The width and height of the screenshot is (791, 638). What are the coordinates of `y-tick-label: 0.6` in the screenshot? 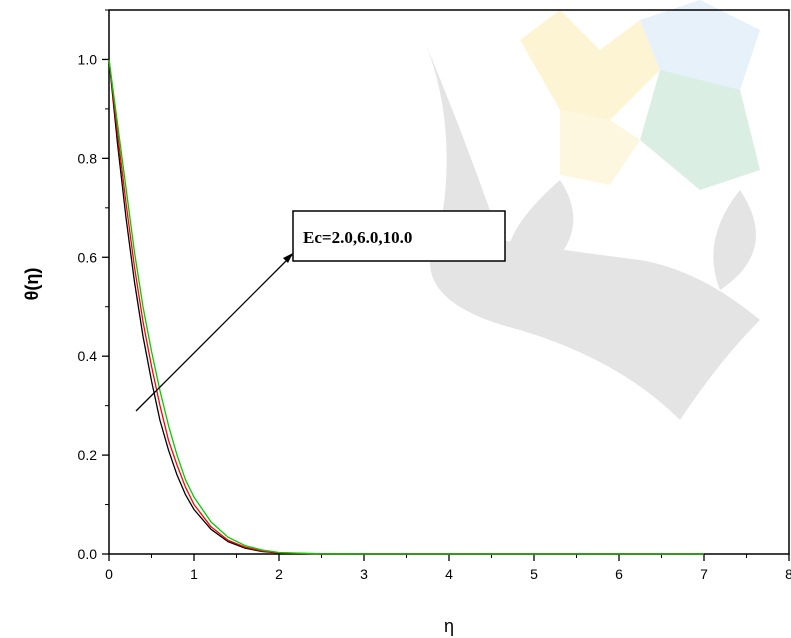 It's located at (88, 257).